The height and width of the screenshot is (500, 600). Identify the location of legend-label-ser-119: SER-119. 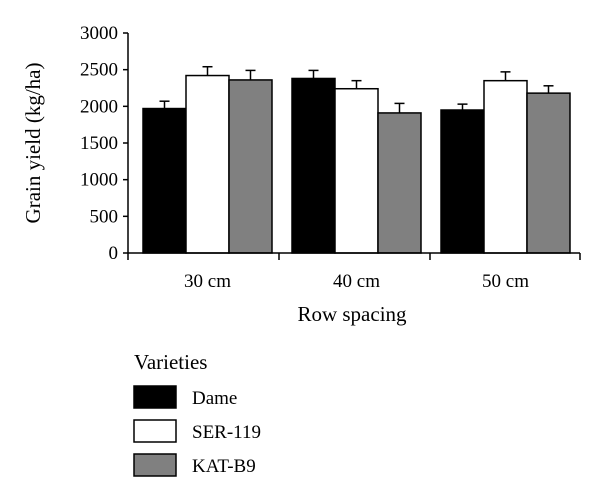
(226, 432).